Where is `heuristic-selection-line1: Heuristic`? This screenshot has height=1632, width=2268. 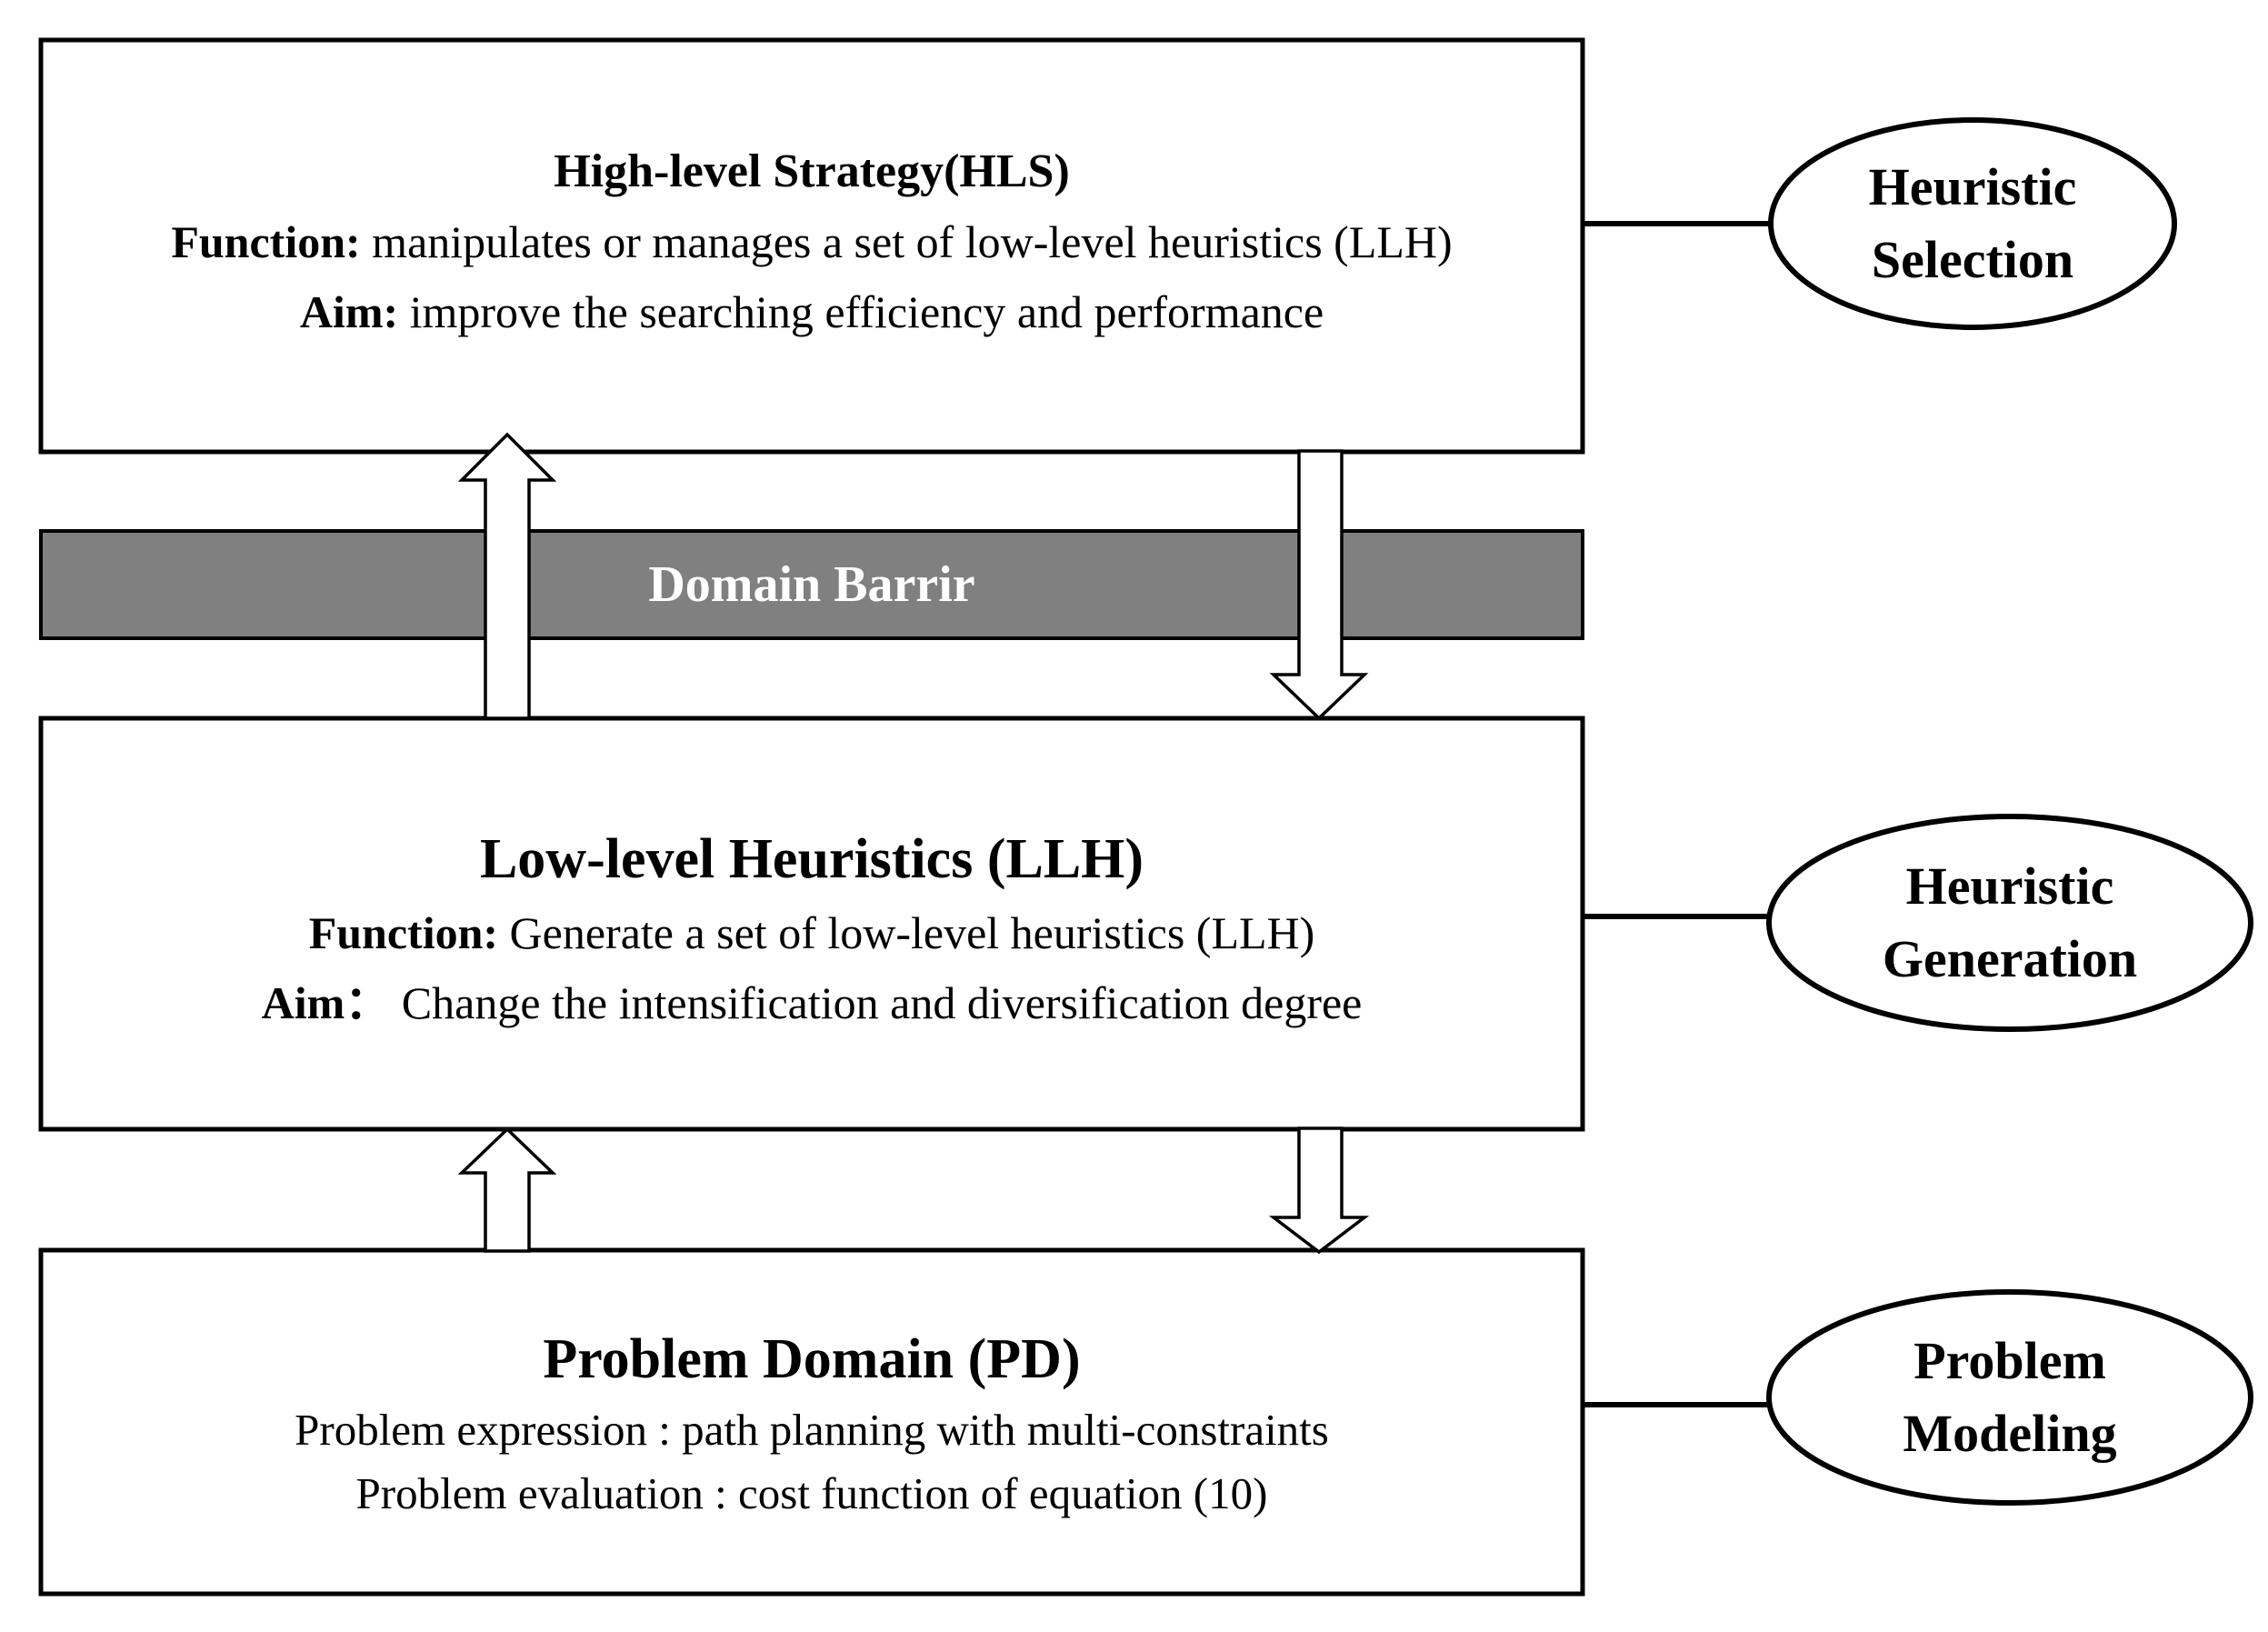 heuristic-selection-line1: Heuristic is located at coordinates (1973, 186).